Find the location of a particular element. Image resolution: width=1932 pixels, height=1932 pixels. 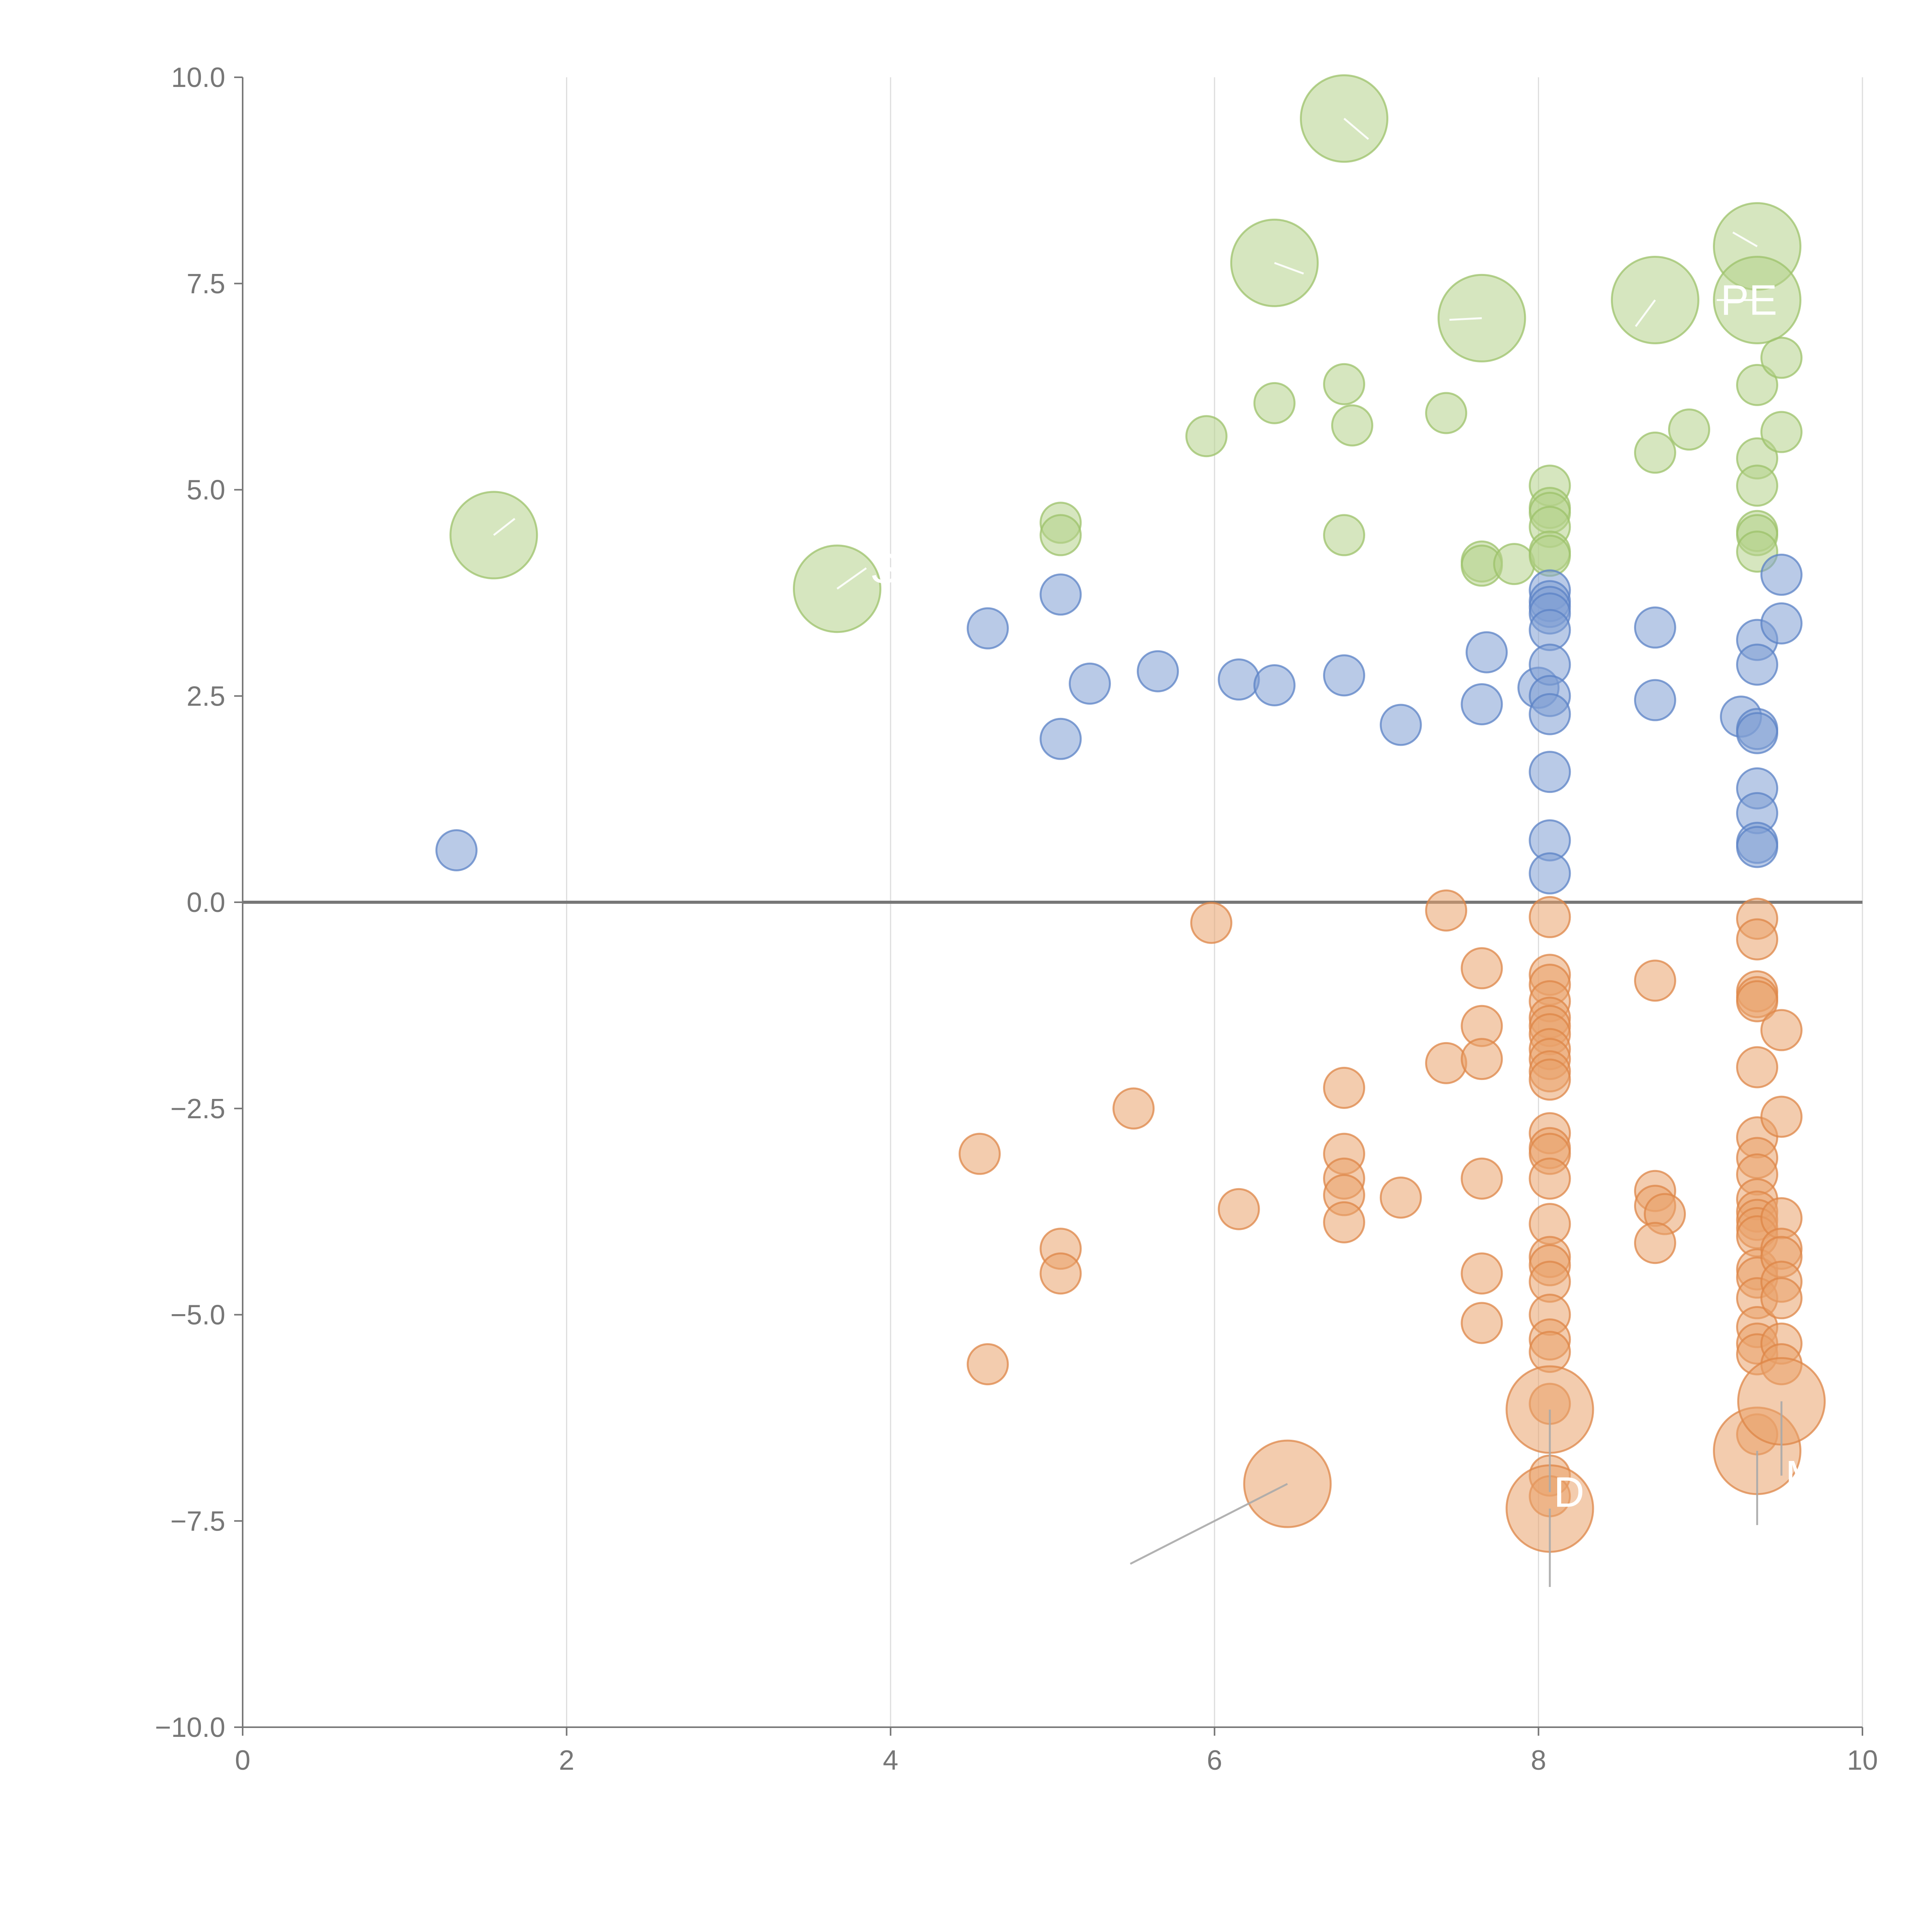

x-tick-label-4: 8 is located at coordinates (1539, 1760).